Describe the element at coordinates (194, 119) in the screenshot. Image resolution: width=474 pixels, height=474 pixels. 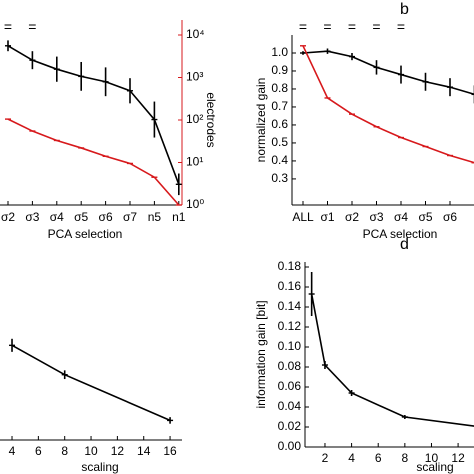
I see `y2-tick-label: 10²` at that location.